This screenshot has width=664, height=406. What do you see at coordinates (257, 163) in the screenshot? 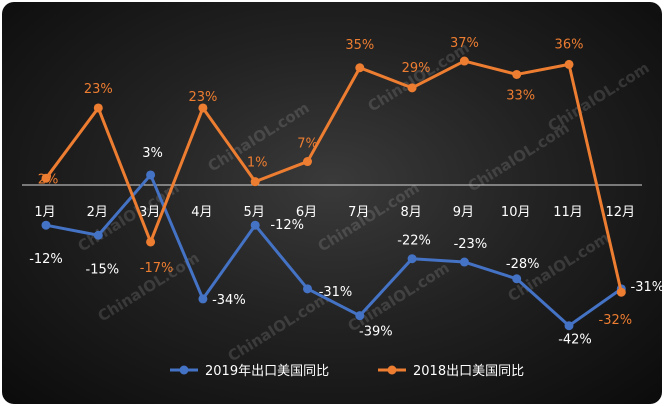
I see `data-label-2018: 1%` at bounding box center [257, 163].